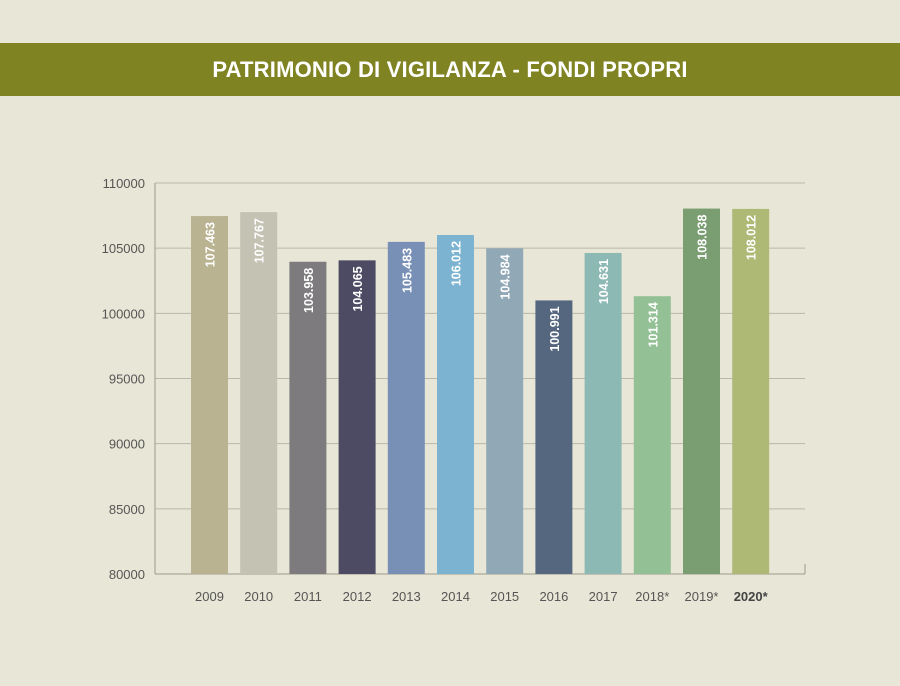 This screenshot has height=686, width=900. Describe the element at coordinates (603, 596) in the screenshot. I see `x-tick-label: 2017` at that location.